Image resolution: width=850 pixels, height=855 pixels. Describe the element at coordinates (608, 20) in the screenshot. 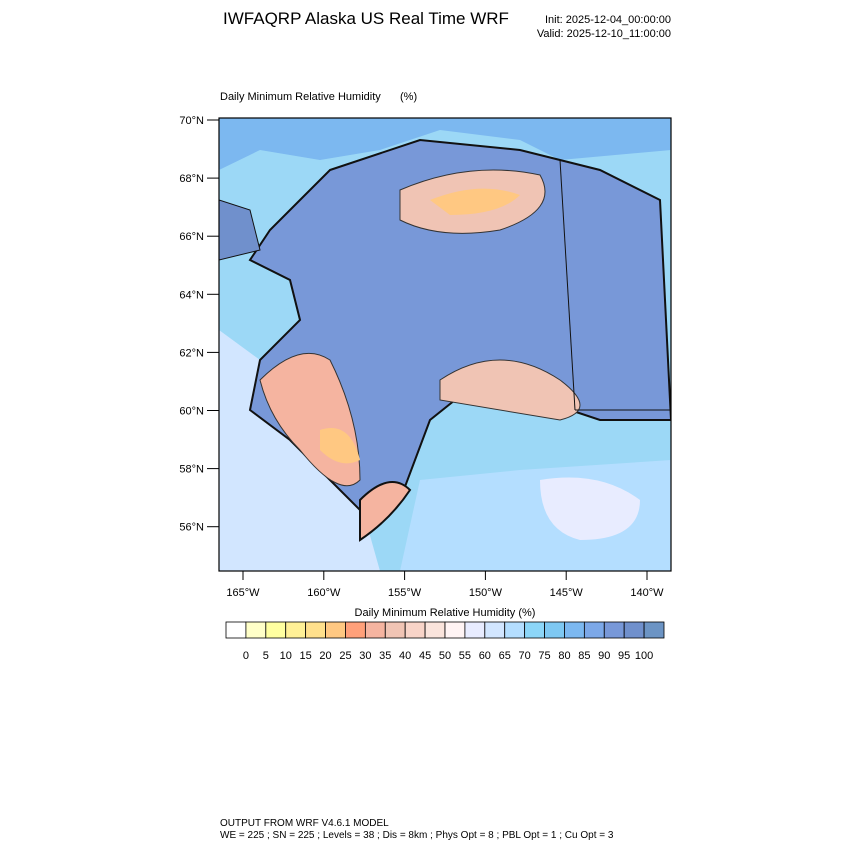

I see `init-time: Init: 2025-12-04_00:00:00` at that location.